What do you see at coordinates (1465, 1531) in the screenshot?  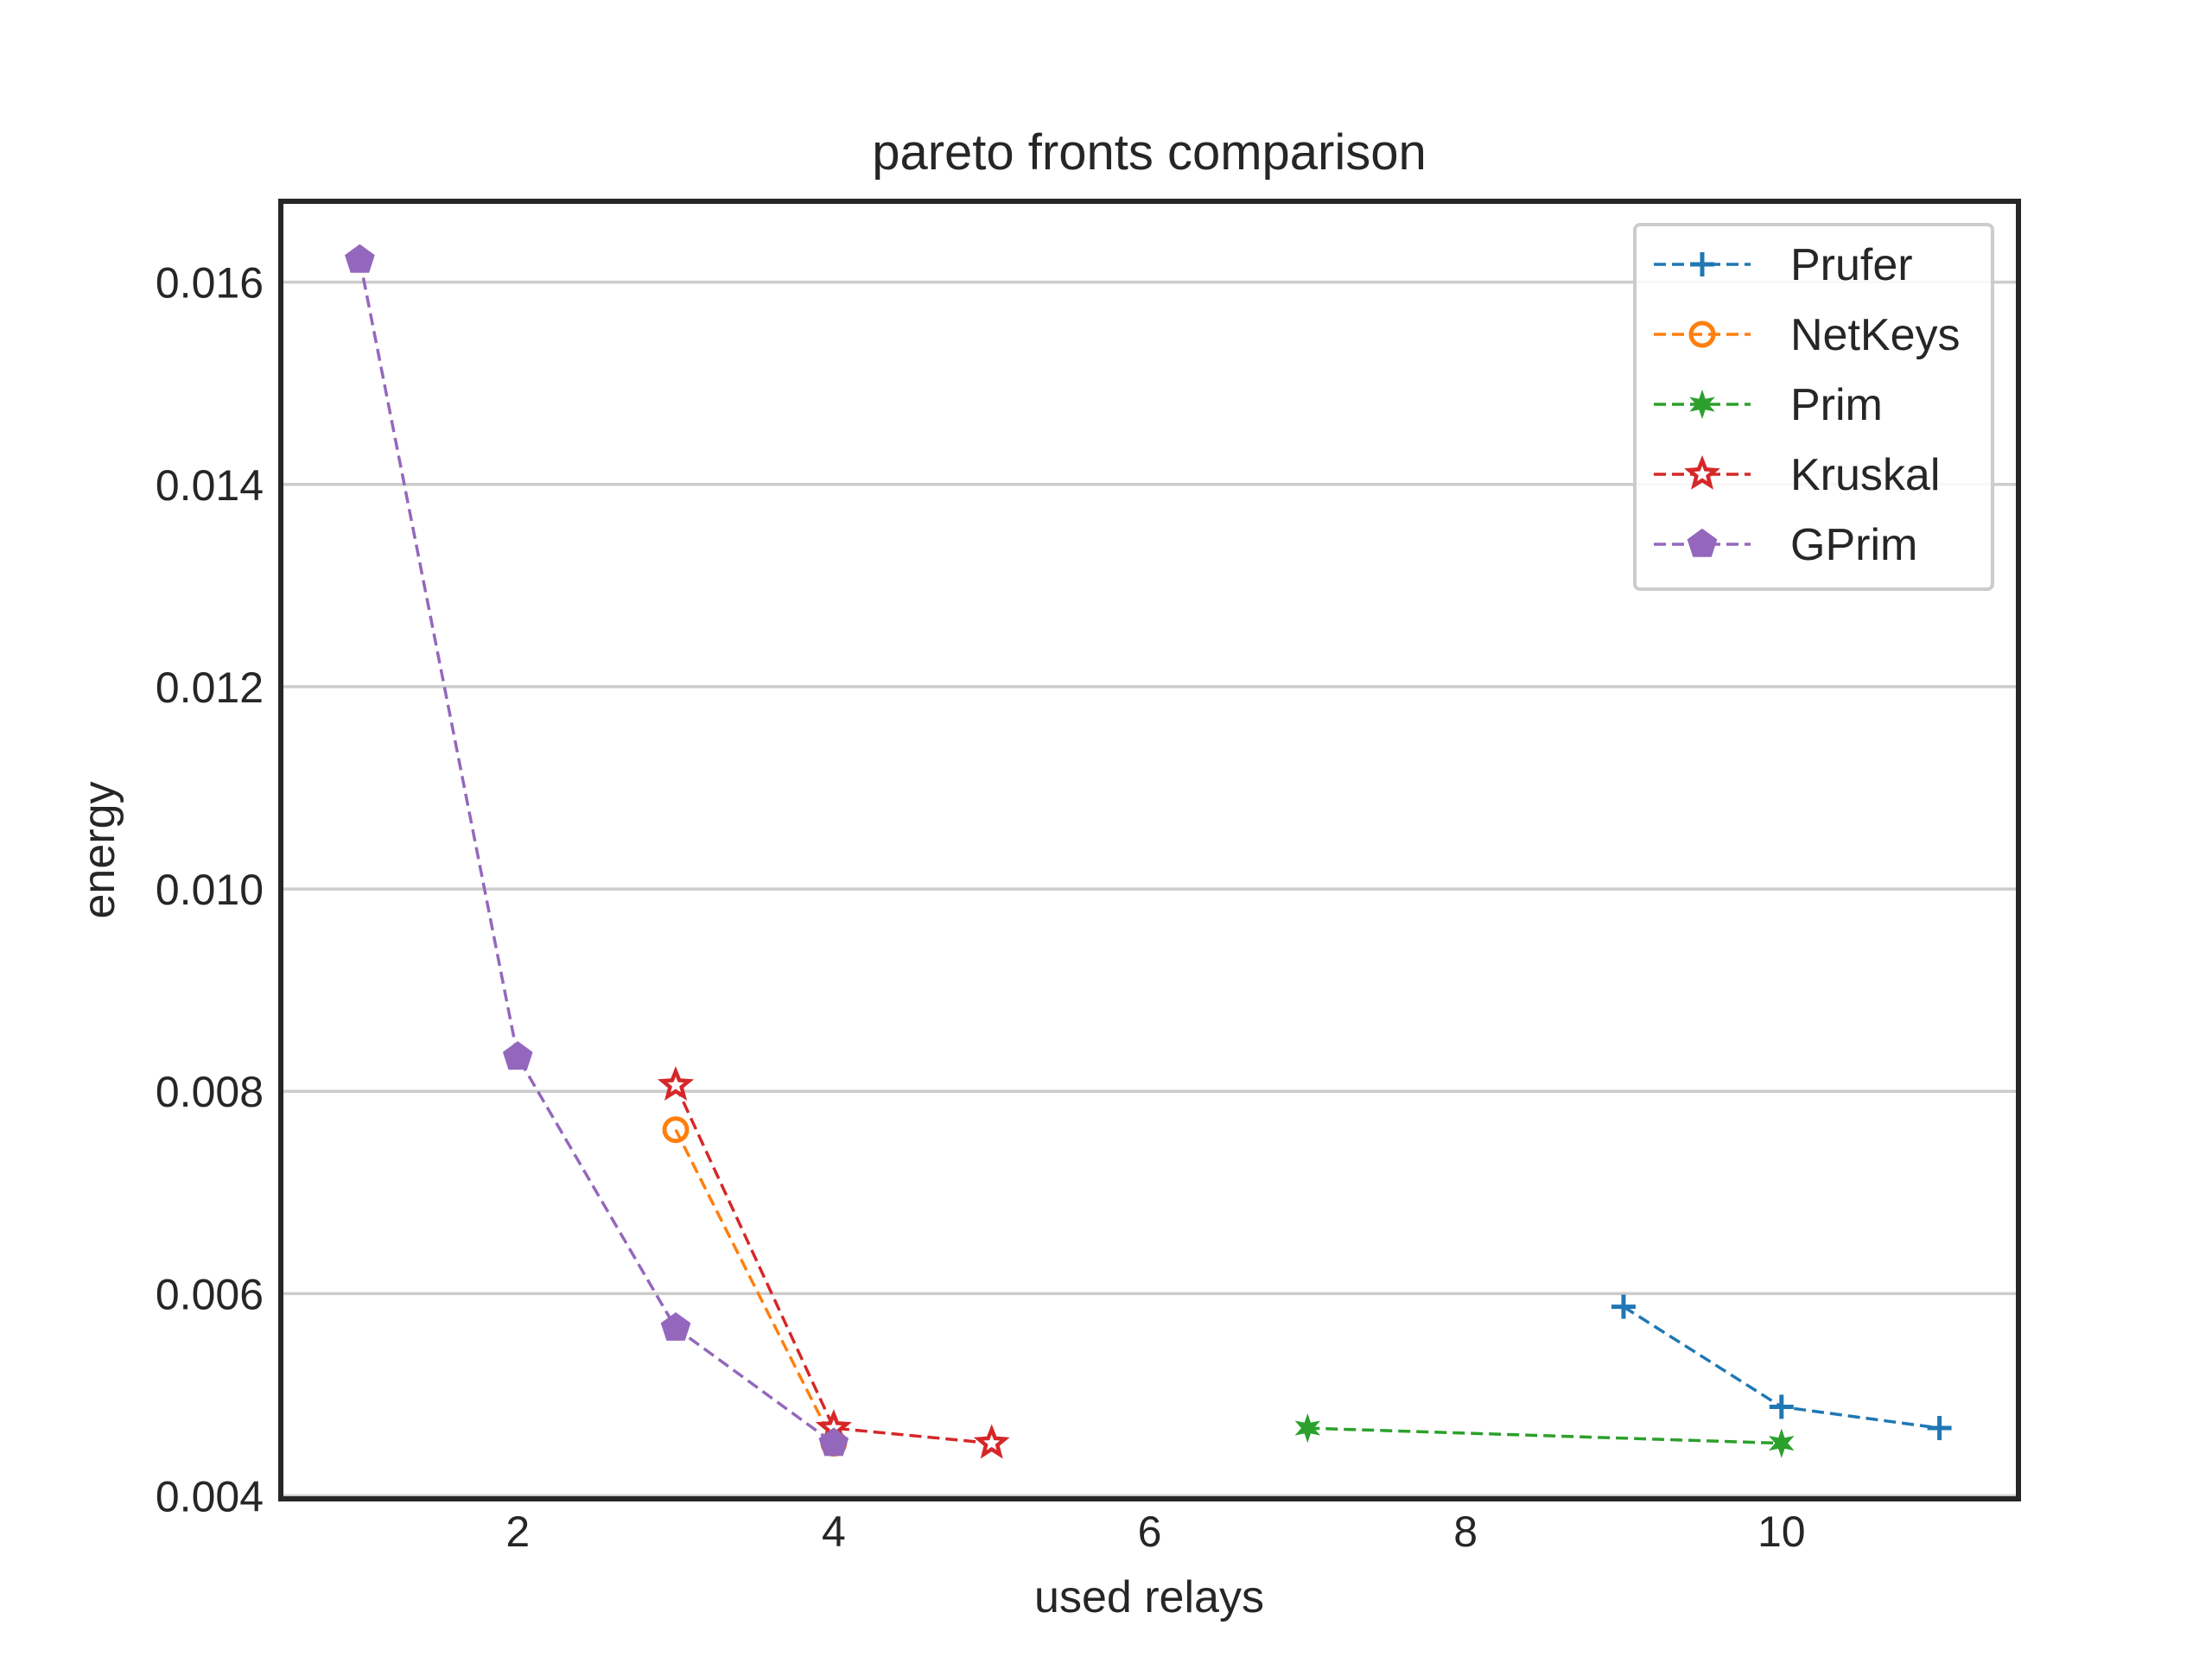 I see `x-tick-label: 8` at bounding box center [1465, 1531].